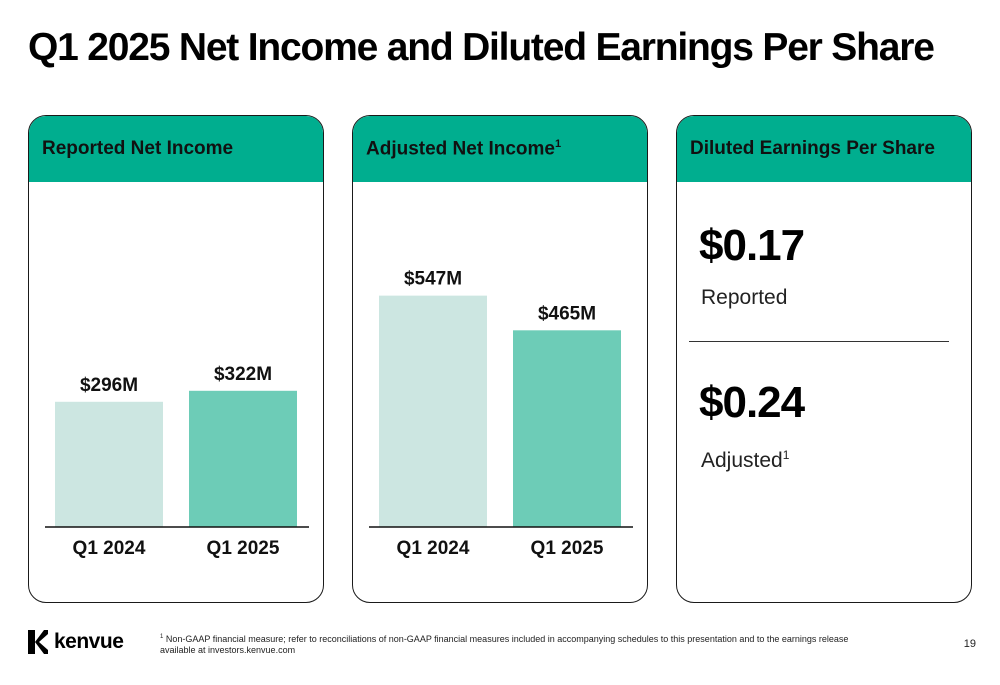 The image size is (1000, 685). Describe the element at coordinates (89, 641) in the screenshot. I see `logo-wordmark: kenvue` at that location.